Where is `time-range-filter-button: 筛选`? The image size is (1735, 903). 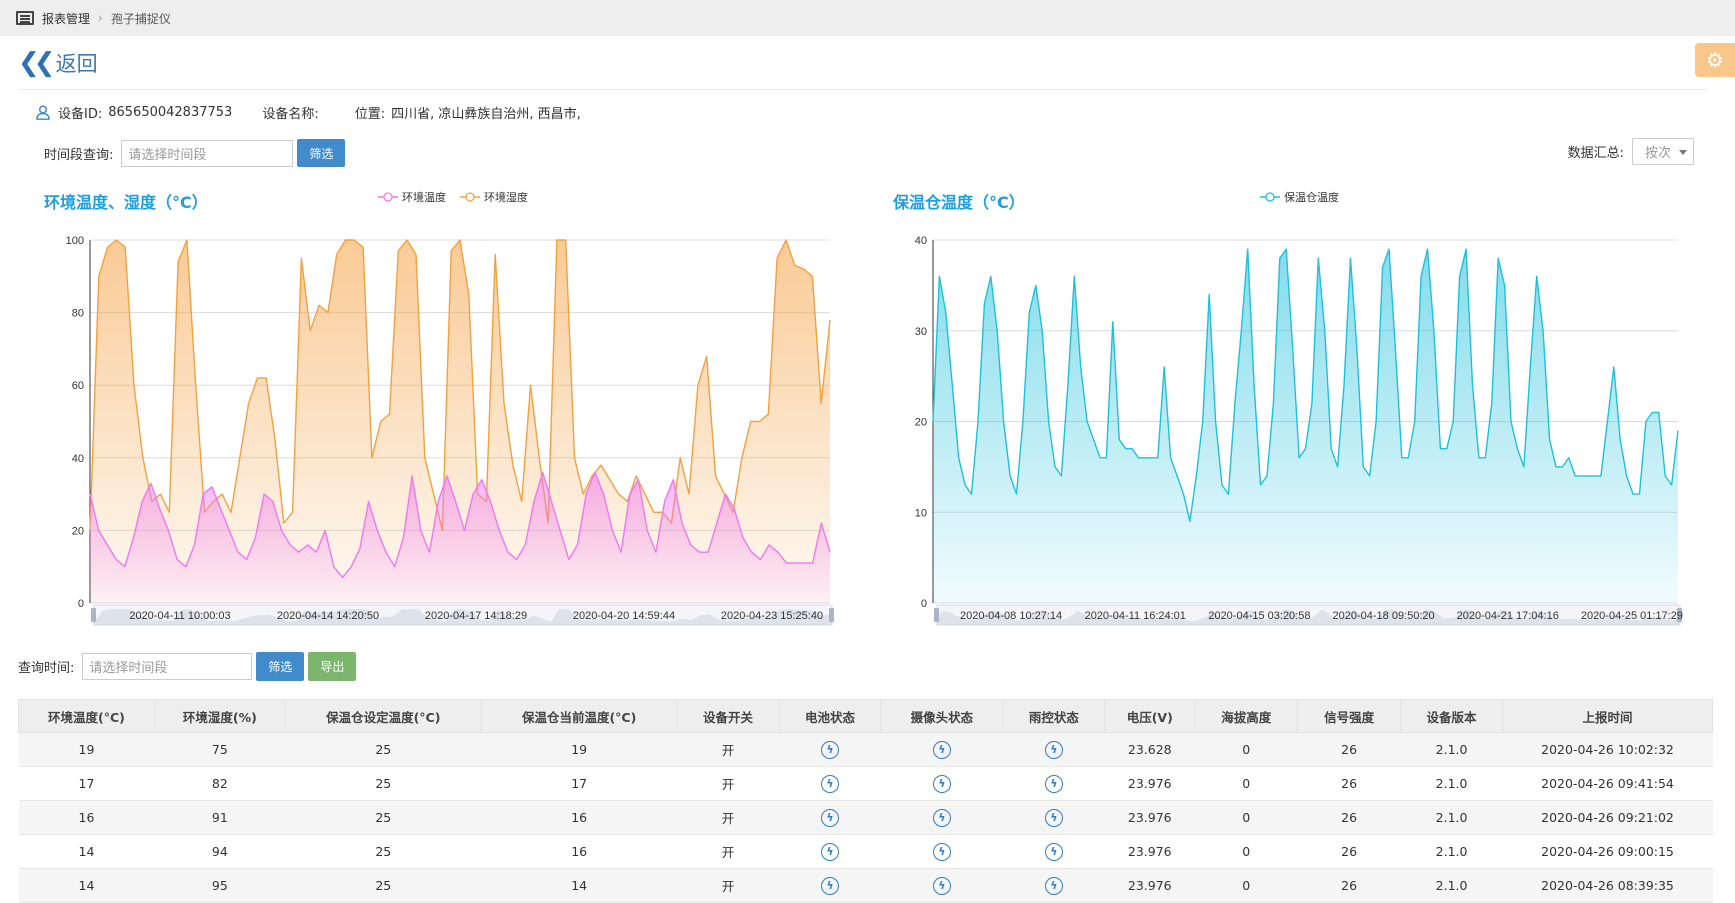
time-range-filter-button: 筛选 is located at coordinates (321, 153).